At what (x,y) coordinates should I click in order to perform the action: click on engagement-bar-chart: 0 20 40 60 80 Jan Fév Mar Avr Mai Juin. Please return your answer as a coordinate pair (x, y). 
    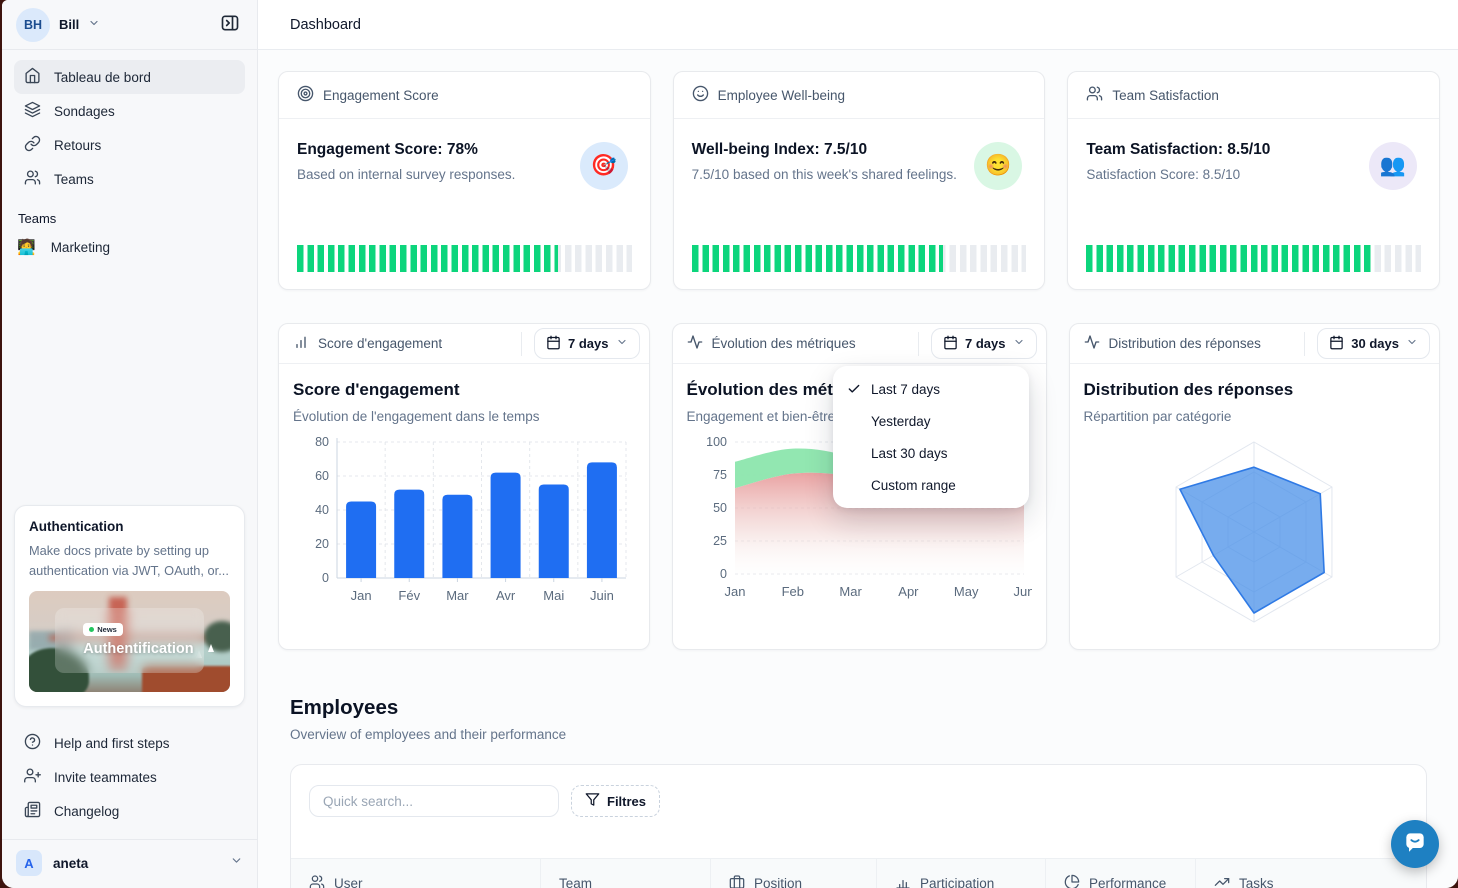
    Looking at the image, I should click on (471, 519).